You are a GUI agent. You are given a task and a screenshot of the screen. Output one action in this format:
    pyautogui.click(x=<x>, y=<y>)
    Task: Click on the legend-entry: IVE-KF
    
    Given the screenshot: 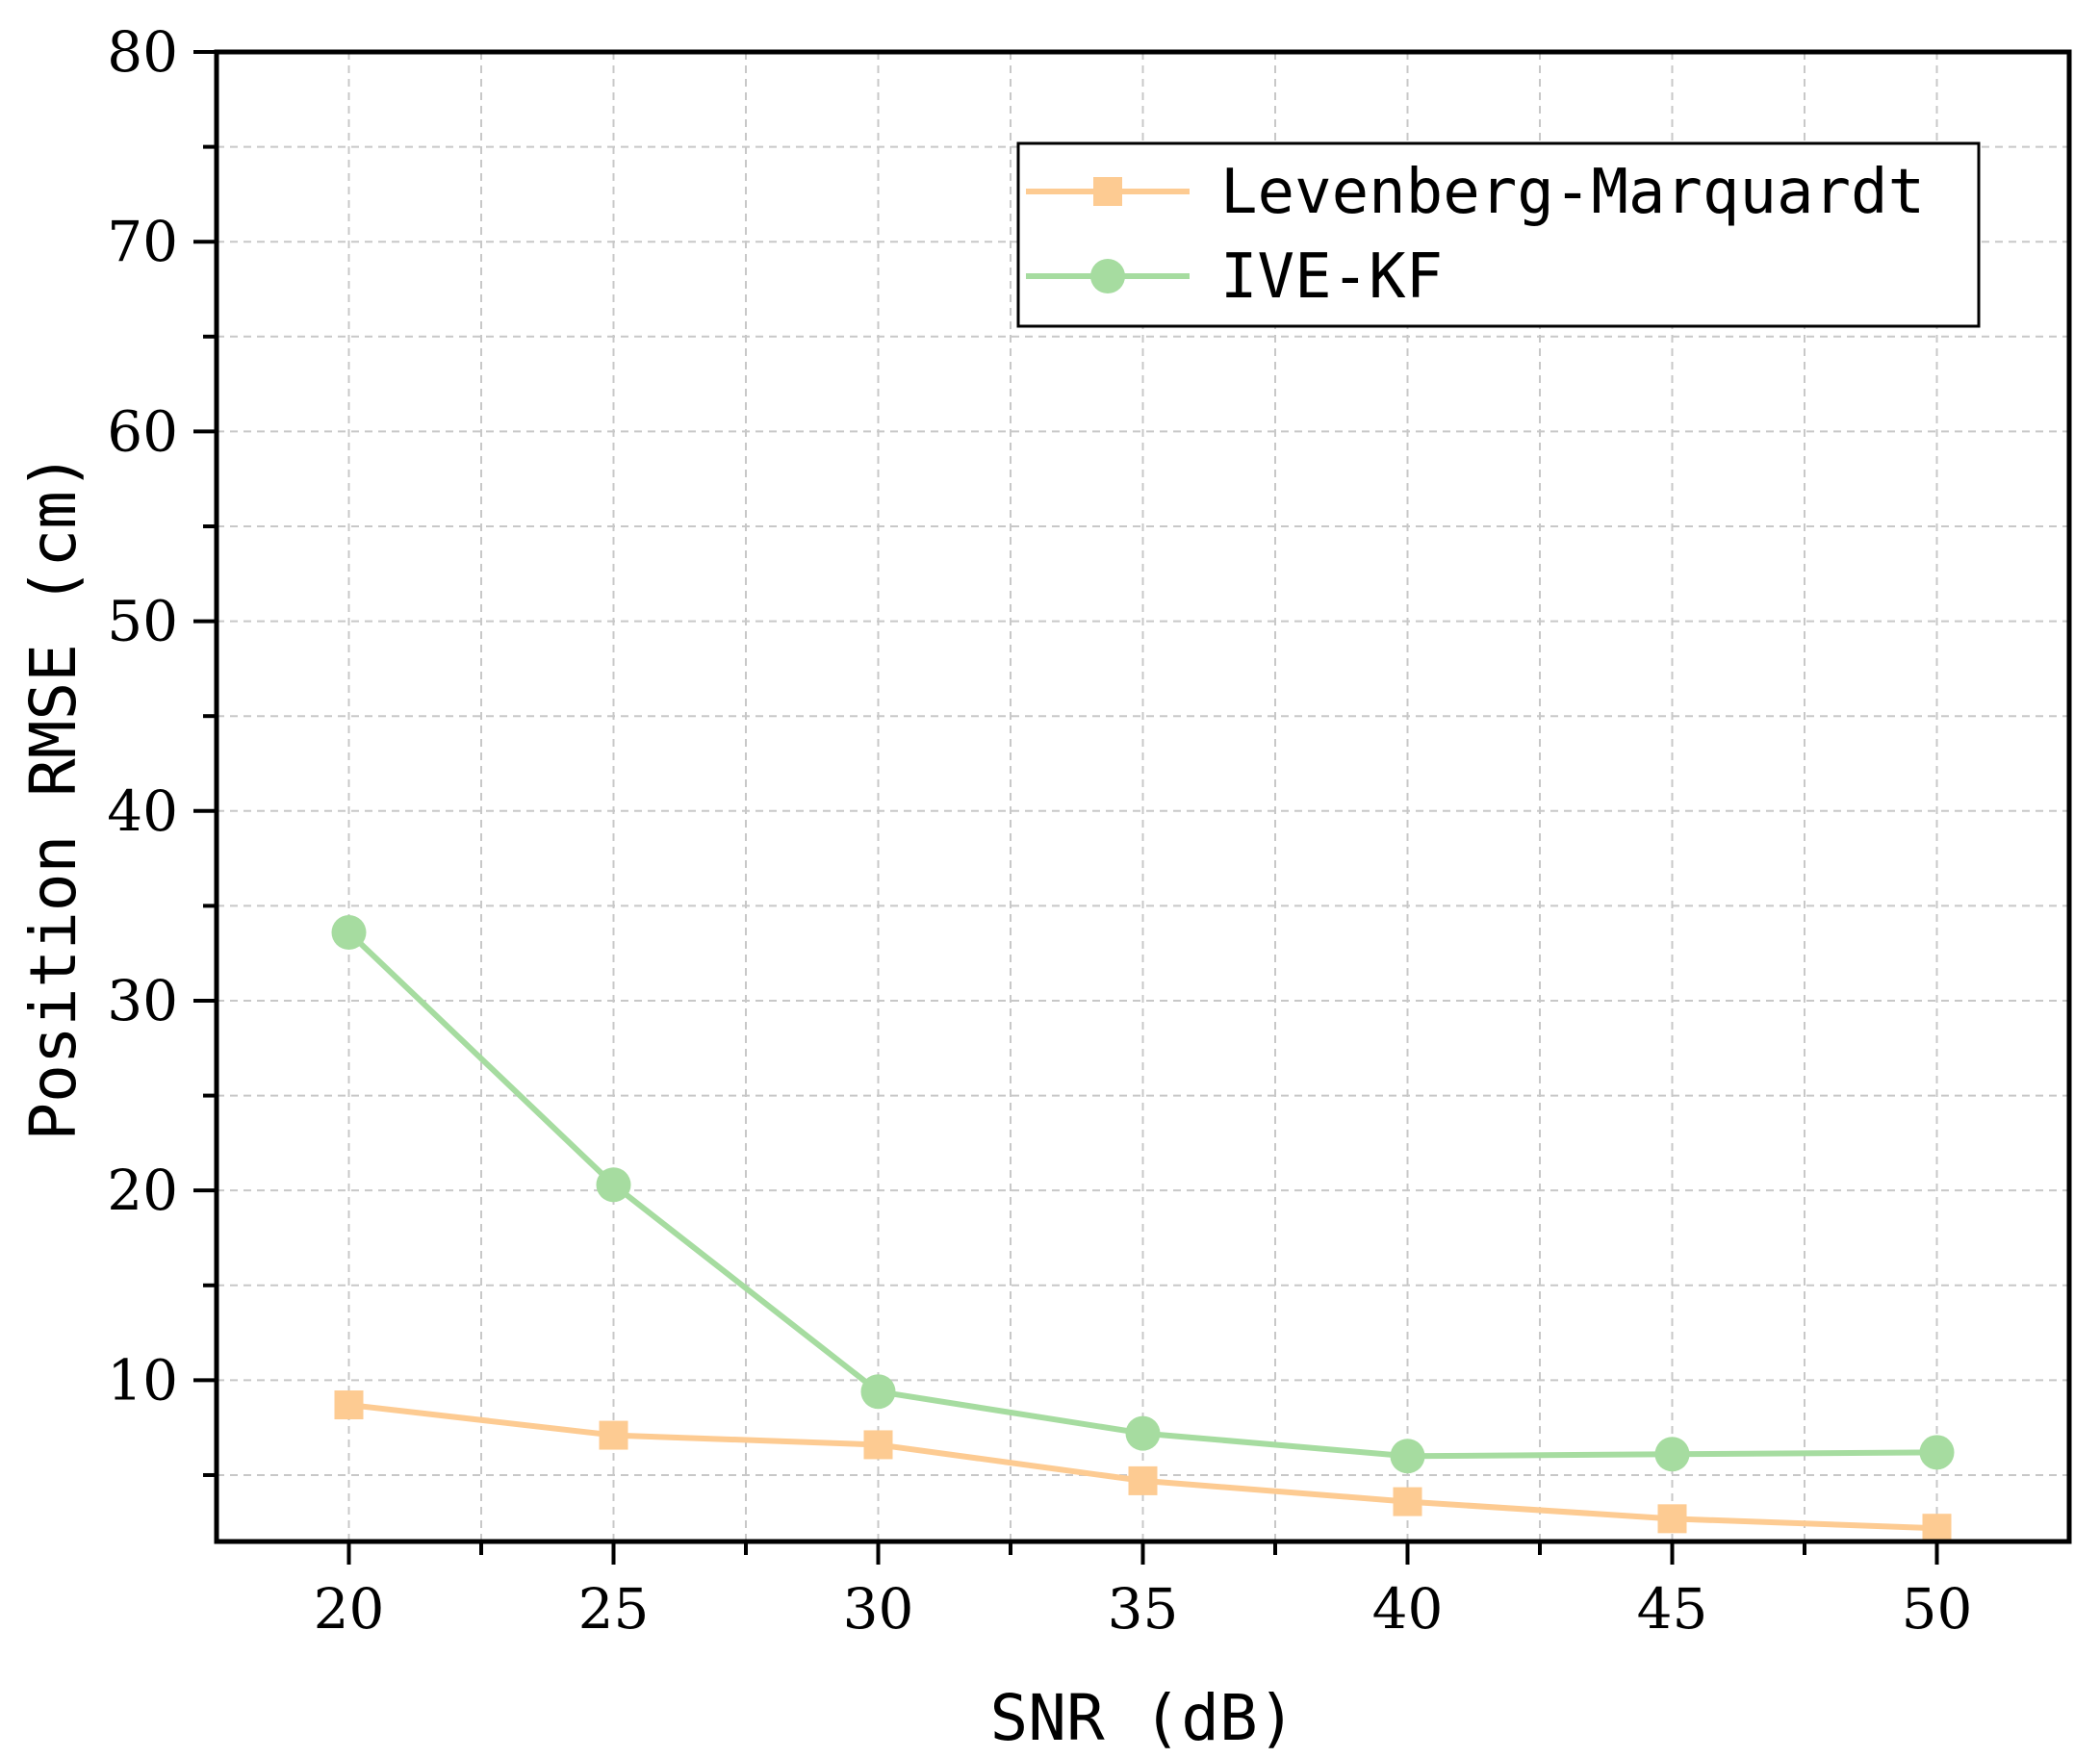 What is the action you would take?
    pyautogui.click(x=1234, y=277)
    